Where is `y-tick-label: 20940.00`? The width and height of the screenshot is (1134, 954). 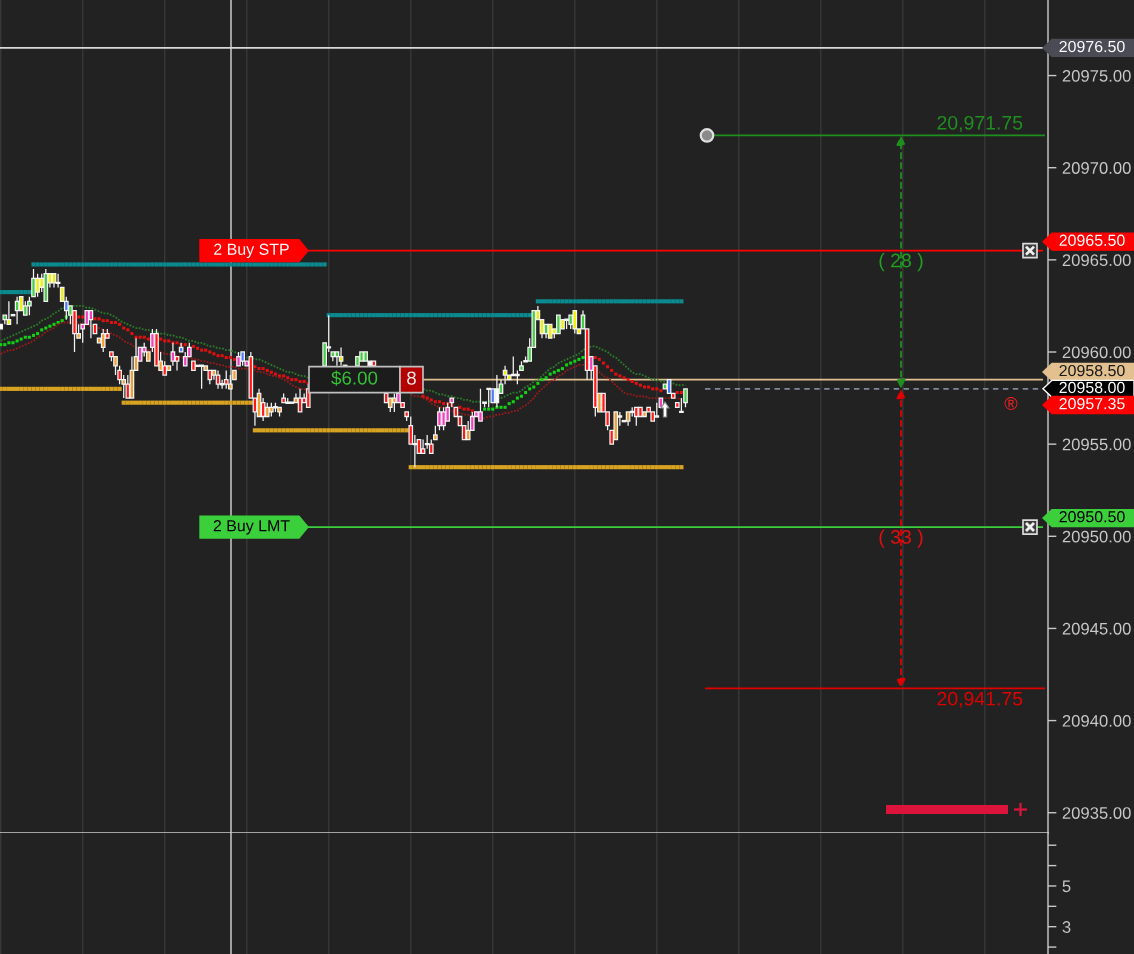 y-tick-label: 20940.00 is located at coordinates (1096, 720).